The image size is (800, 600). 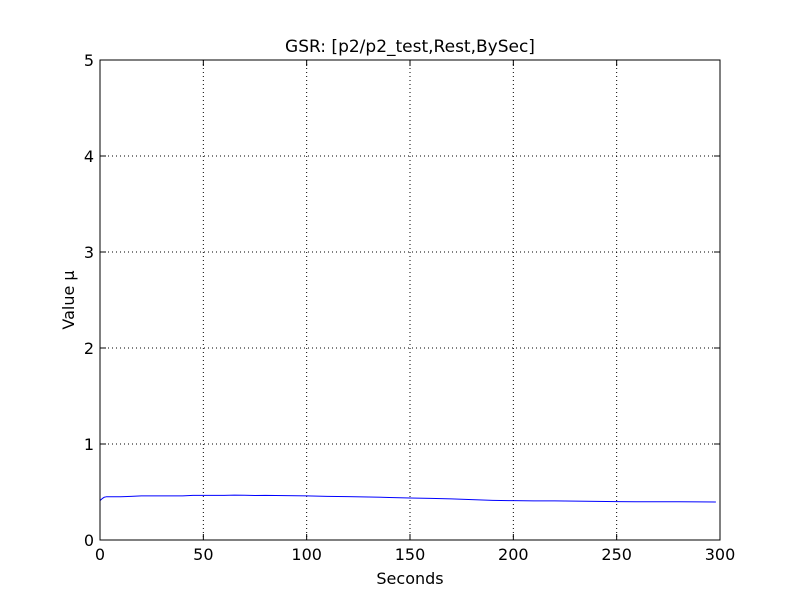 I want to click on y-tick-label: 5, so click(x=89, y=60).